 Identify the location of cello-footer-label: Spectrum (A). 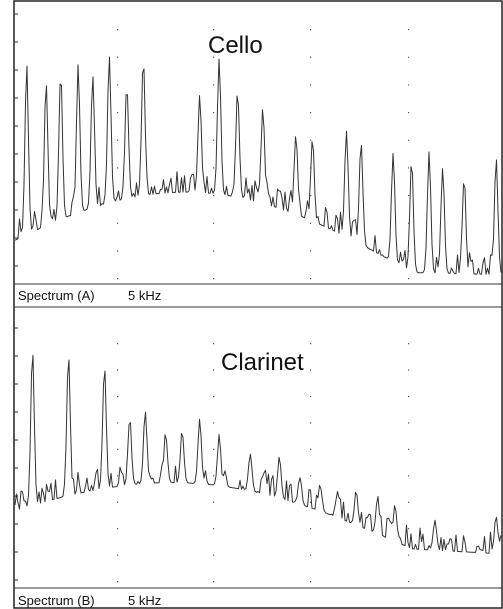
(56, 295).